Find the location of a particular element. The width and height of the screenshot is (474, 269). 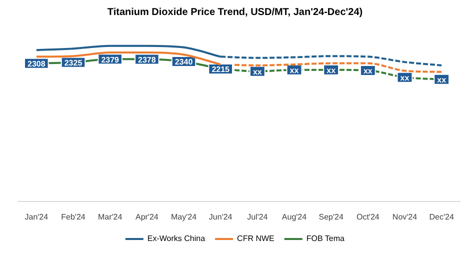

x-tick-label: Apr'24 is located at coordinates (147, 217).